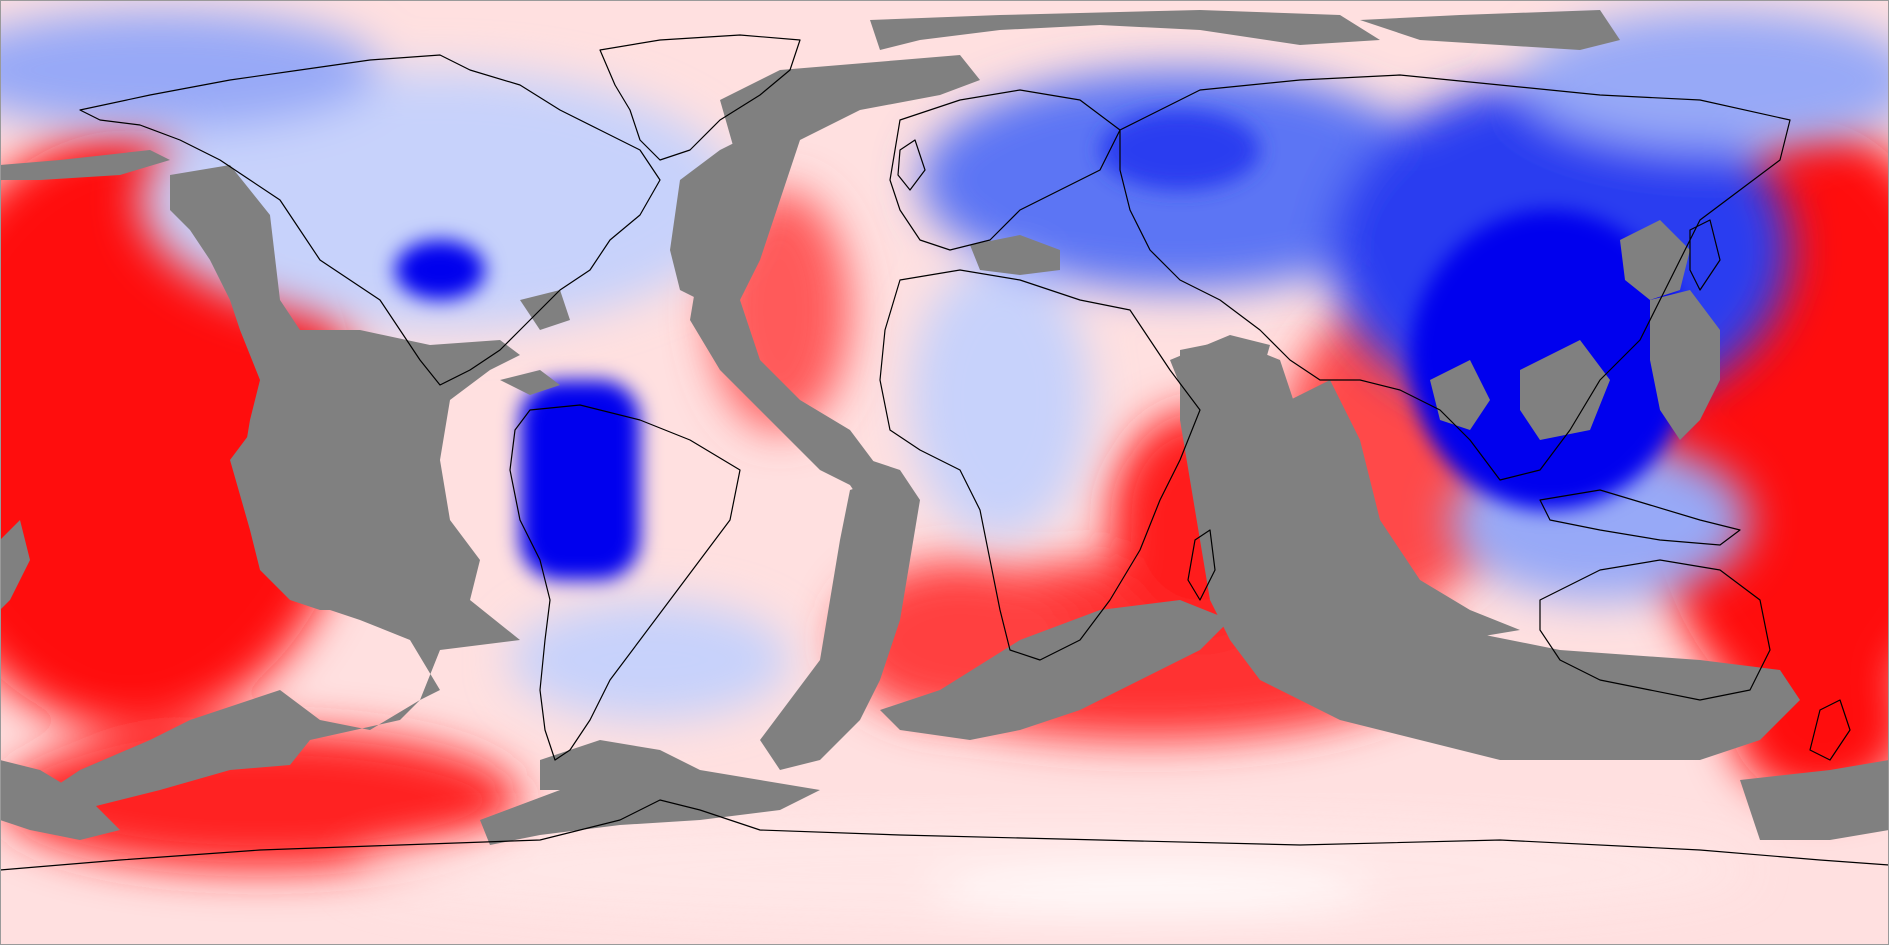 The image size is (1889, 945). I want to click on coast-north-america, so click(370, 220).